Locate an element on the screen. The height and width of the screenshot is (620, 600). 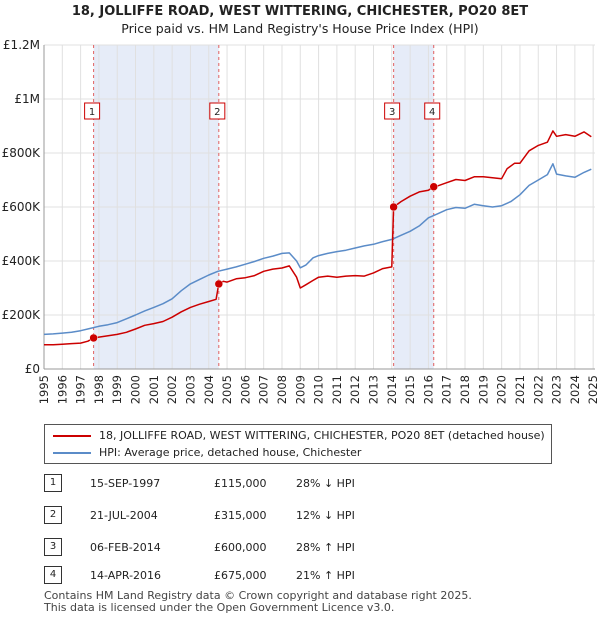
x-tick-label: 2015 is located at coordinates (410, 389).